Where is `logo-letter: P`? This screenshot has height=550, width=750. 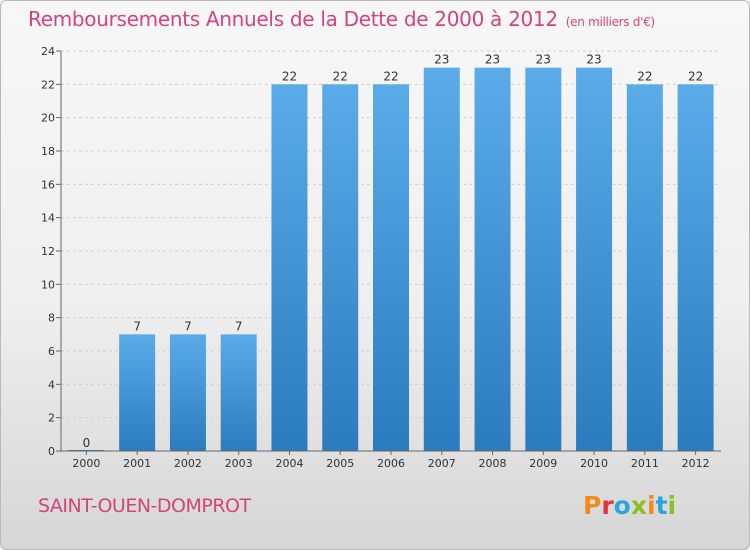 logo-letter: P is located at coordinates (592, 505).